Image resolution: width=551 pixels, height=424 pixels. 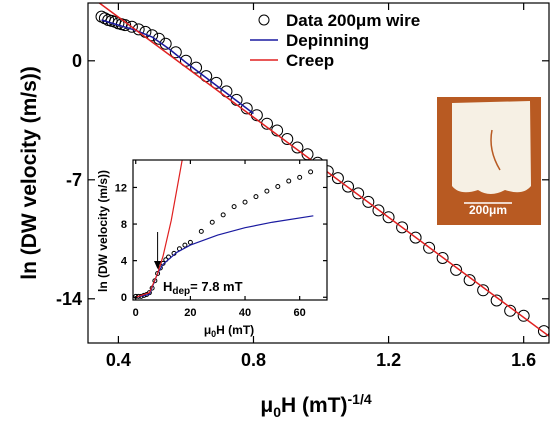 What do you see at coordinates (495, 150) in the screenshot?
I see `photo-crack` at bounding box center [495, 150].